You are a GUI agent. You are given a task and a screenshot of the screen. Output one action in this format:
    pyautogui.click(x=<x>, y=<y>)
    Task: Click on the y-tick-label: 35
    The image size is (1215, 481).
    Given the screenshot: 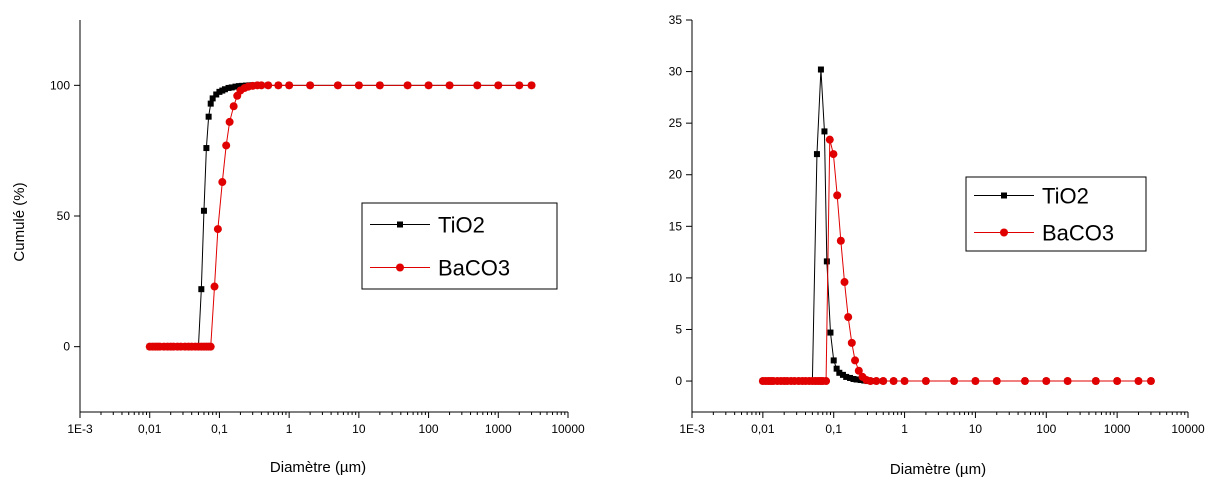 What is the action you would take?
    pyautogui.click(x=676, y=20)
    